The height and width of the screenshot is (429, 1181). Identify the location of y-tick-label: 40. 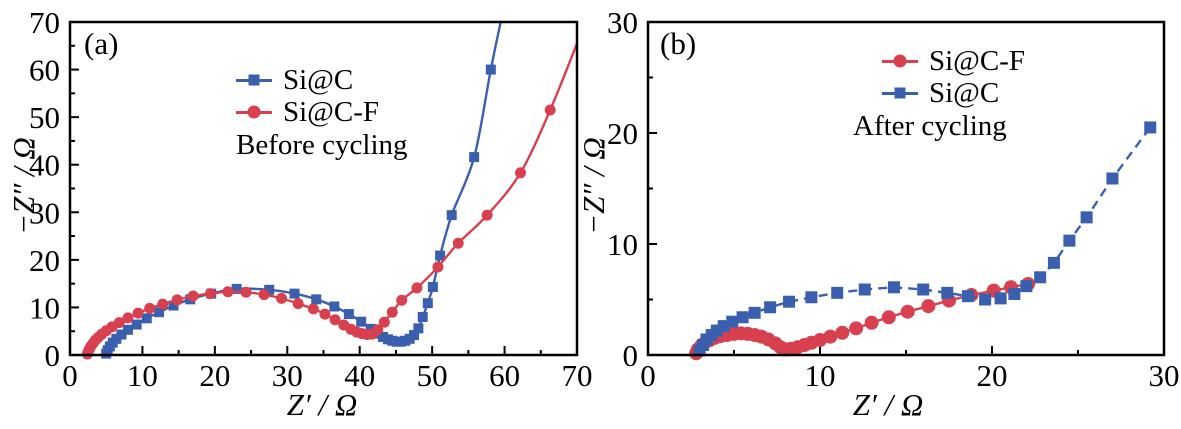
(44, 165).